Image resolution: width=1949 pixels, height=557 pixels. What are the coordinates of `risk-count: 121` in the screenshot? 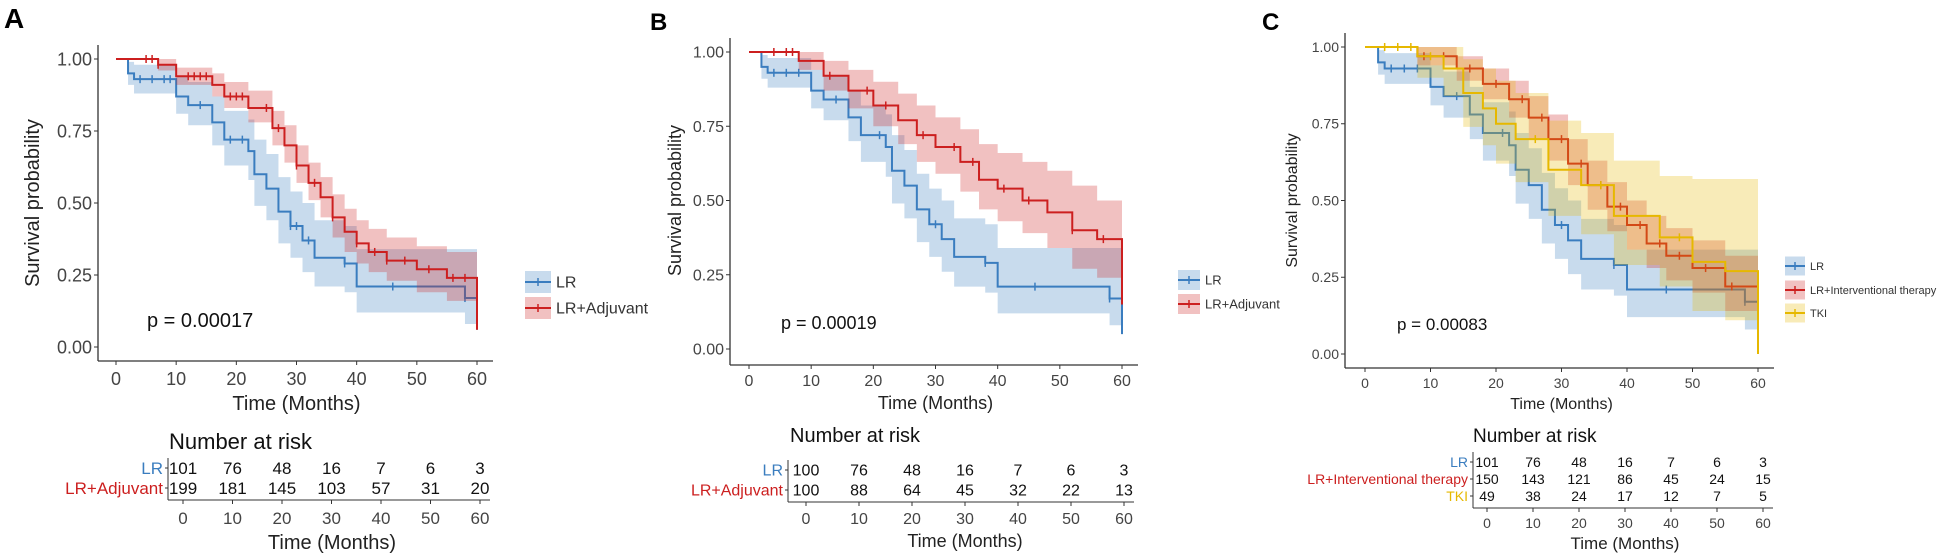 It's located at (1579, 479).